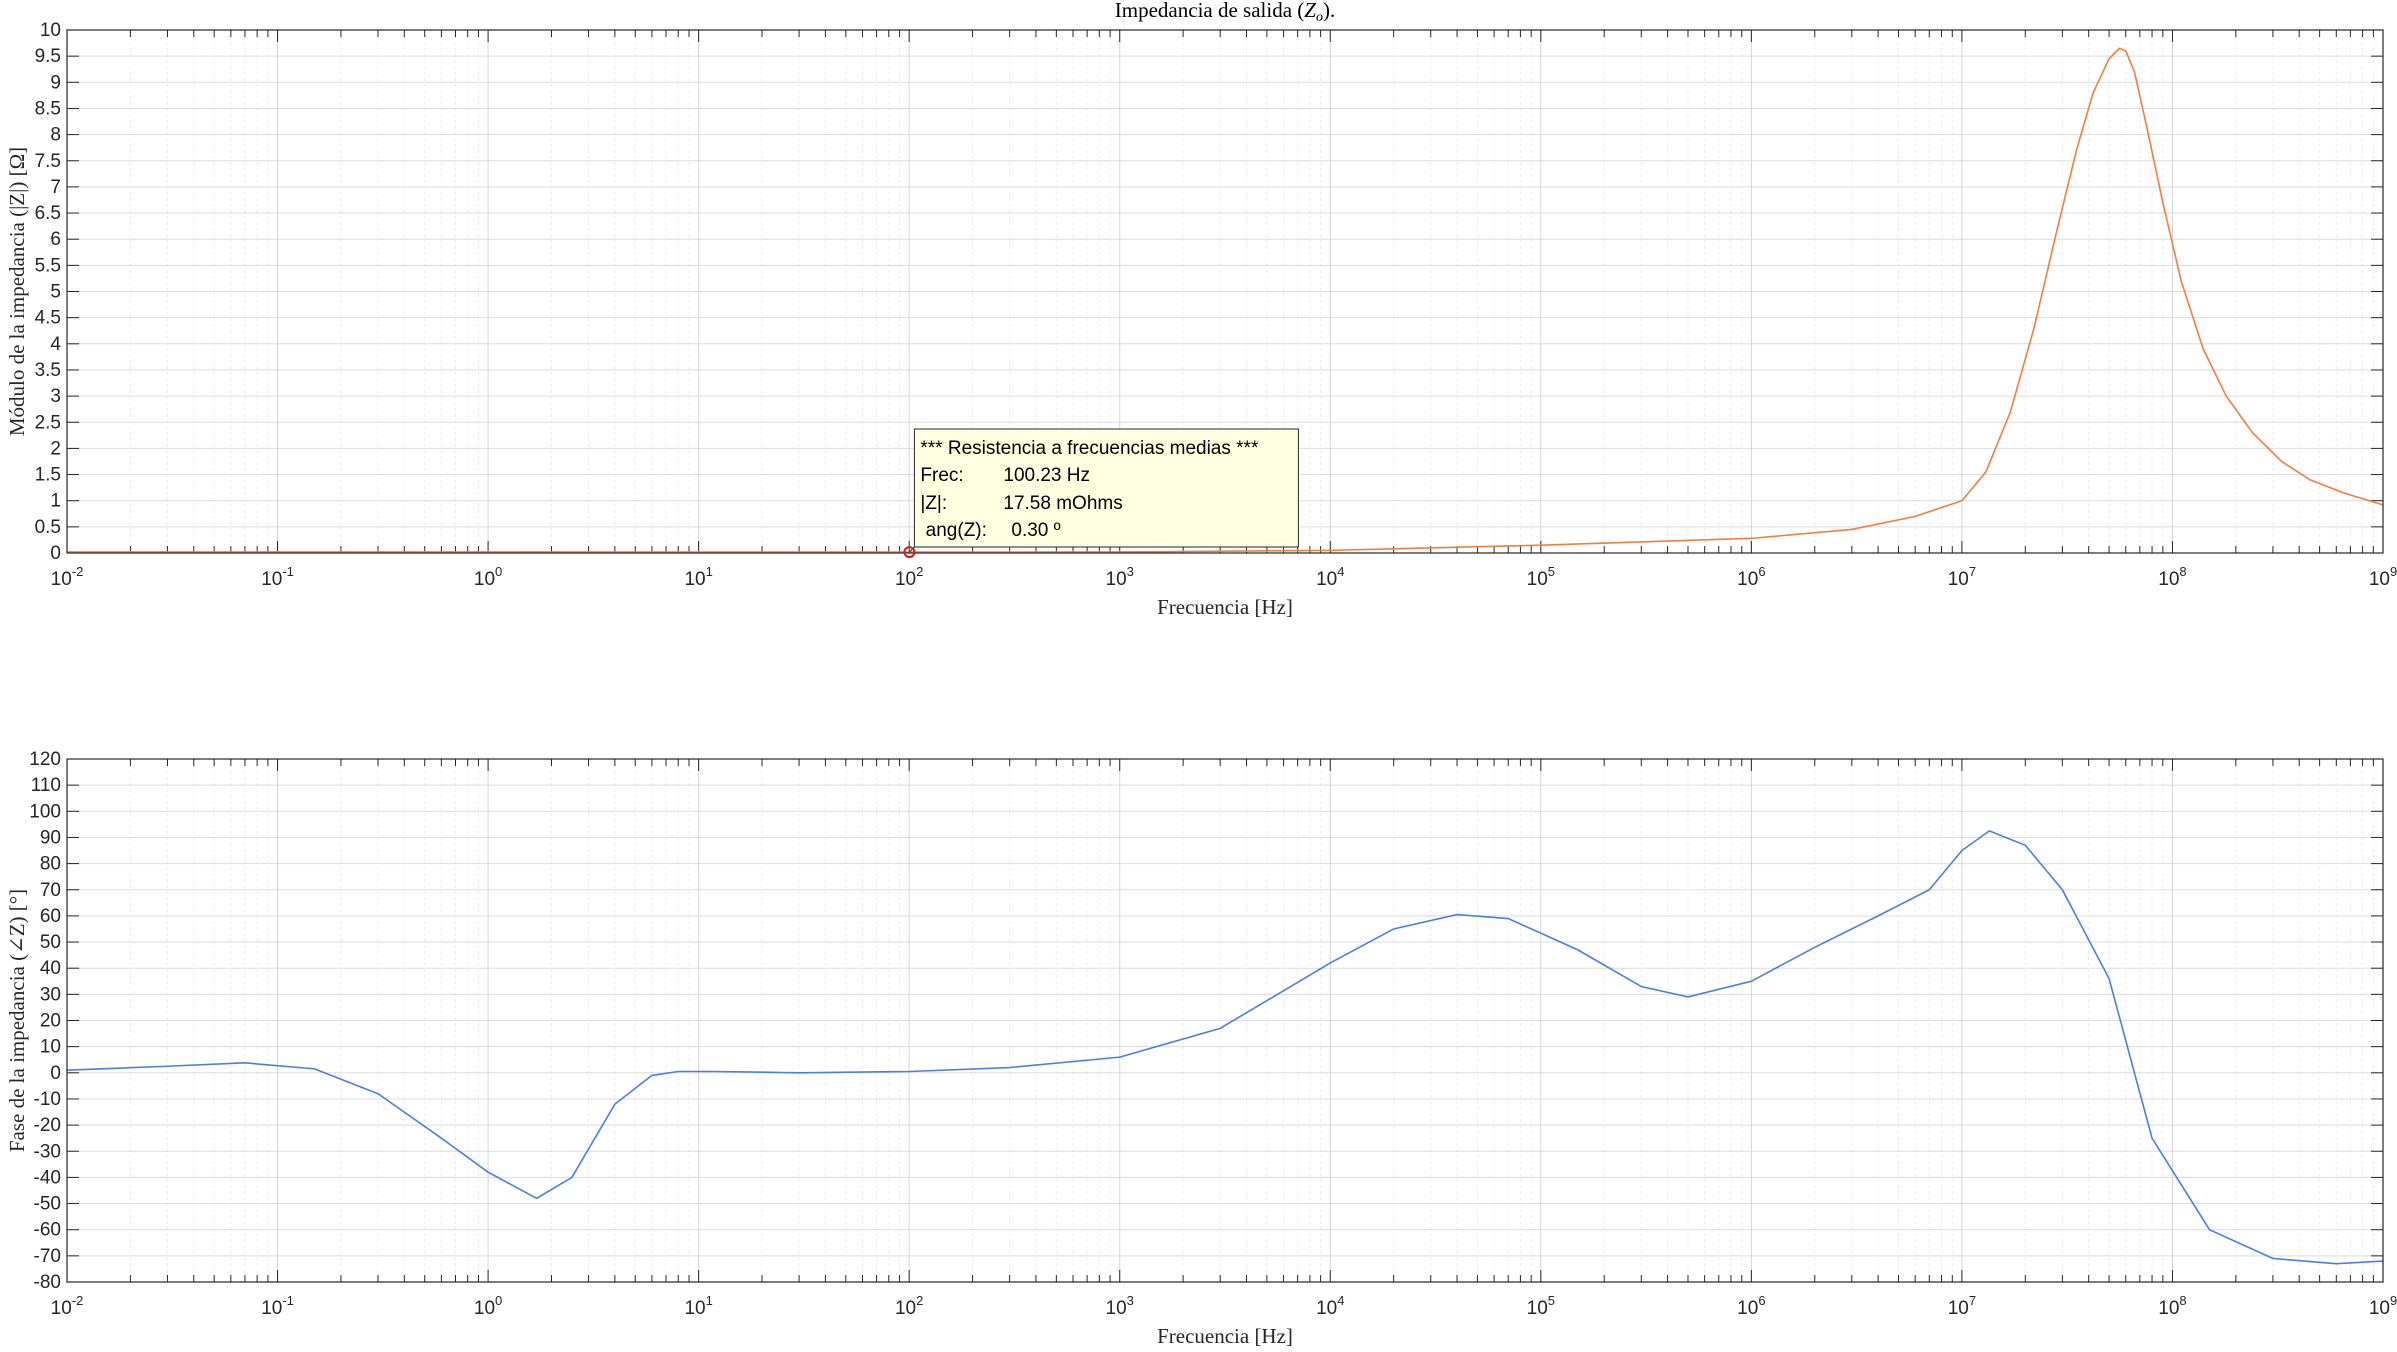 The height and width of the screenshot is (1352, 2397). I want to click on y-tick-label: -70, so click(47, 1256).